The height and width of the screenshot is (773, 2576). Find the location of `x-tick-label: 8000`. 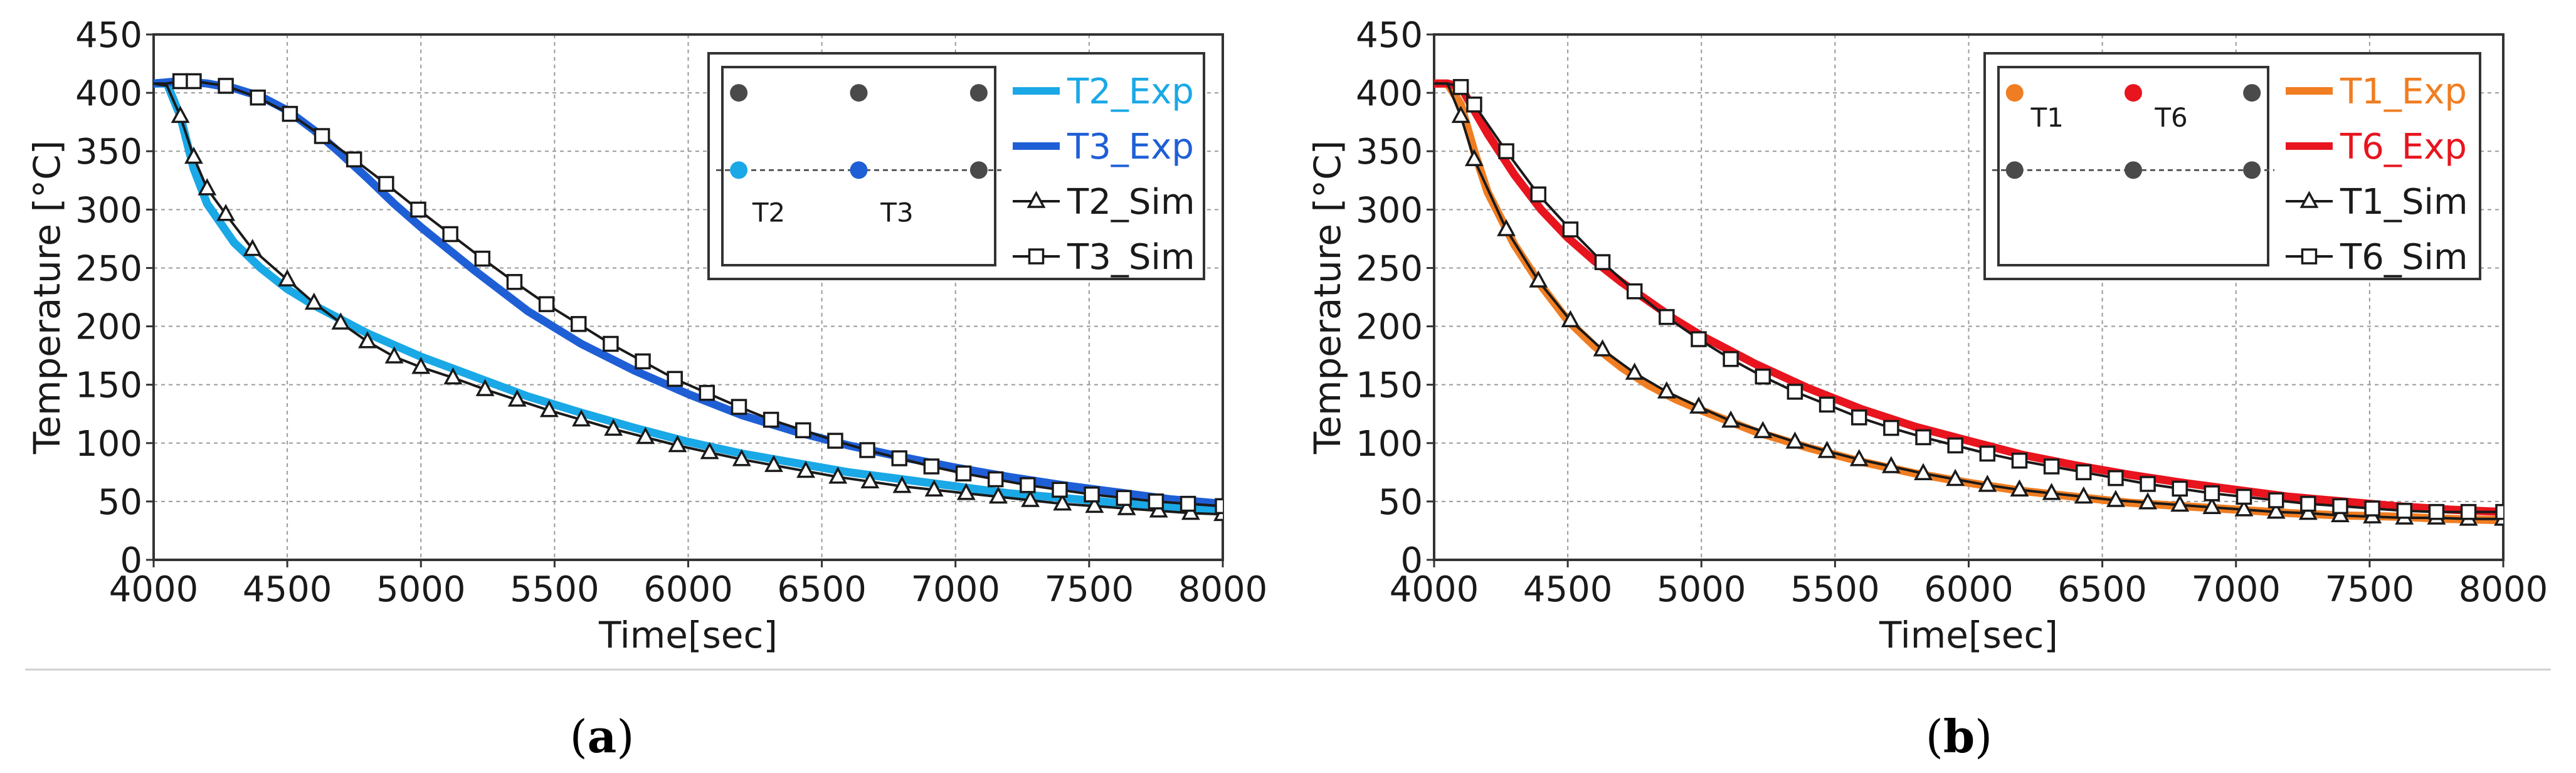

x-tick-label: 8000 is located at coordinates (1223, 589).